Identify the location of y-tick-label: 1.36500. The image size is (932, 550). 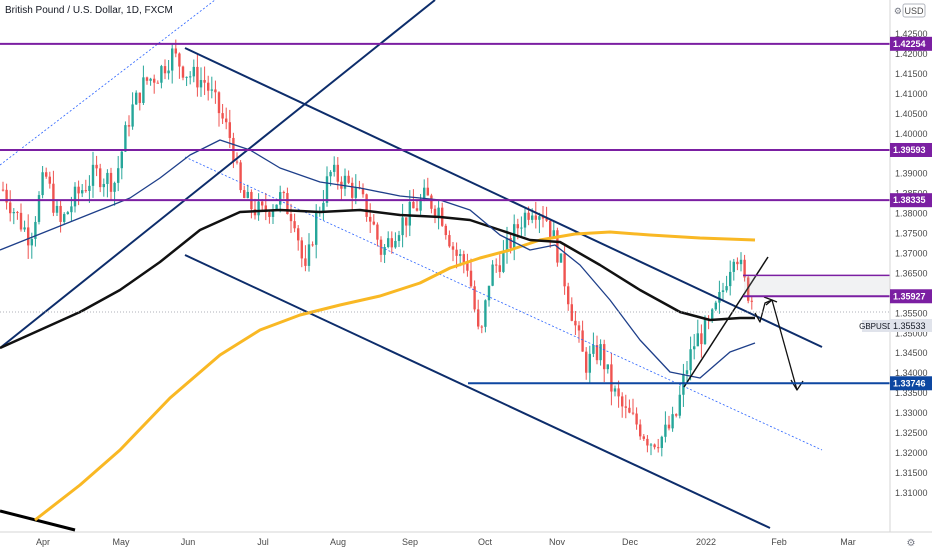
(911, 273).